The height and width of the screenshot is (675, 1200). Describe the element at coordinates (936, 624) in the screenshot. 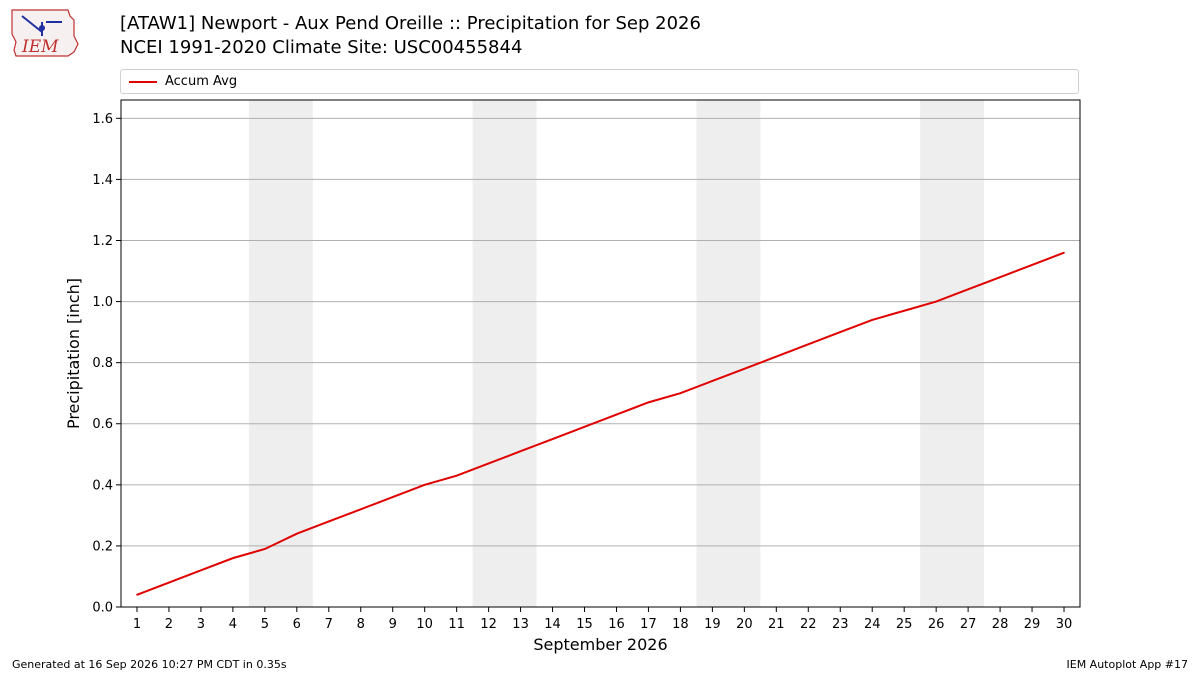

I see `x-tick-label: 26` at that location.